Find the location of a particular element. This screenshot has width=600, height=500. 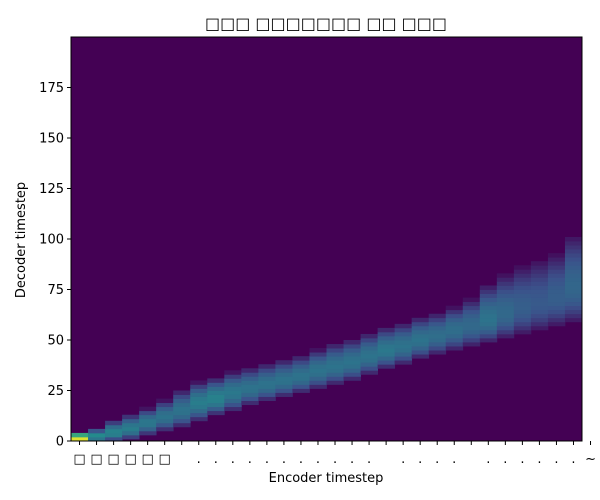

x-axis: □ □ □ □ □ □..................... ~ is located at coordinates (334, 454).